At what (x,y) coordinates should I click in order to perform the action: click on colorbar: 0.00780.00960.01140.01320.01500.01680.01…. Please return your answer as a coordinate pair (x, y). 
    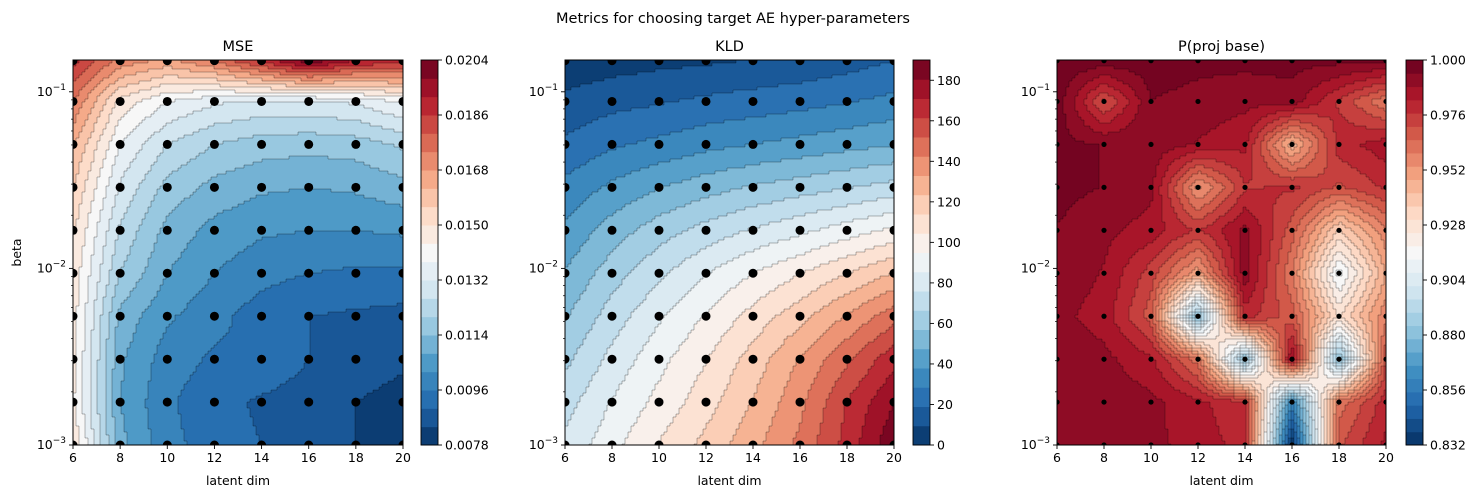
    Looking at the image, I should click on (455, 253).